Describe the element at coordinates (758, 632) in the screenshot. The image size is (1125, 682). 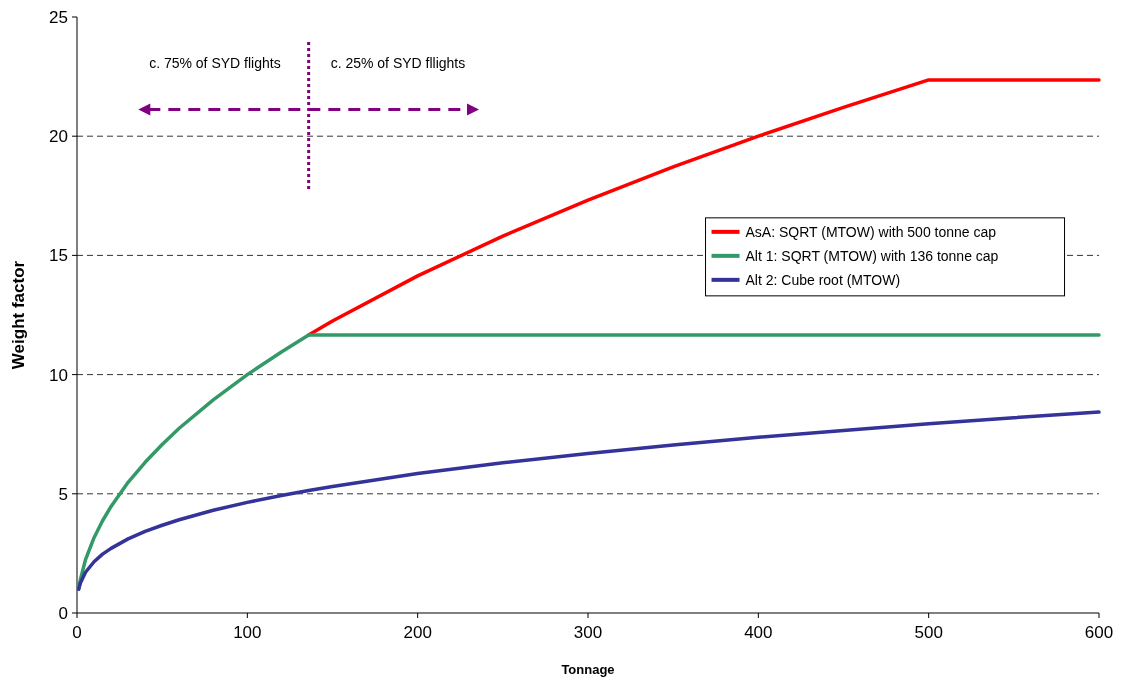
I see `x-tick-label: 400` at that location.